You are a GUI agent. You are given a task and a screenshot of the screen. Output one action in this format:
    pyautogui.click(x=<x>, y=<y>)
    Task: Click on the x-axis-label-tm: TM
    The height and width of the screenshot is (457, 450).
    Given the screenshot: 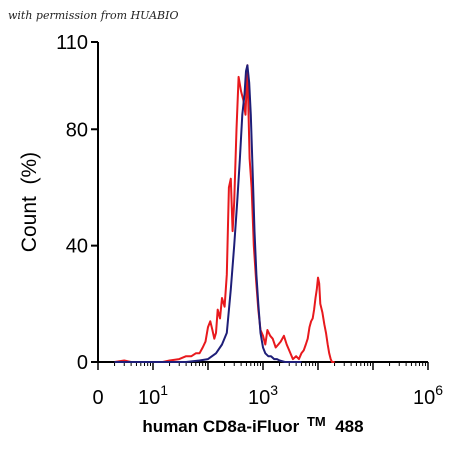 What is the action you would take?
    pyautogui.click(x=316, y=421)
    